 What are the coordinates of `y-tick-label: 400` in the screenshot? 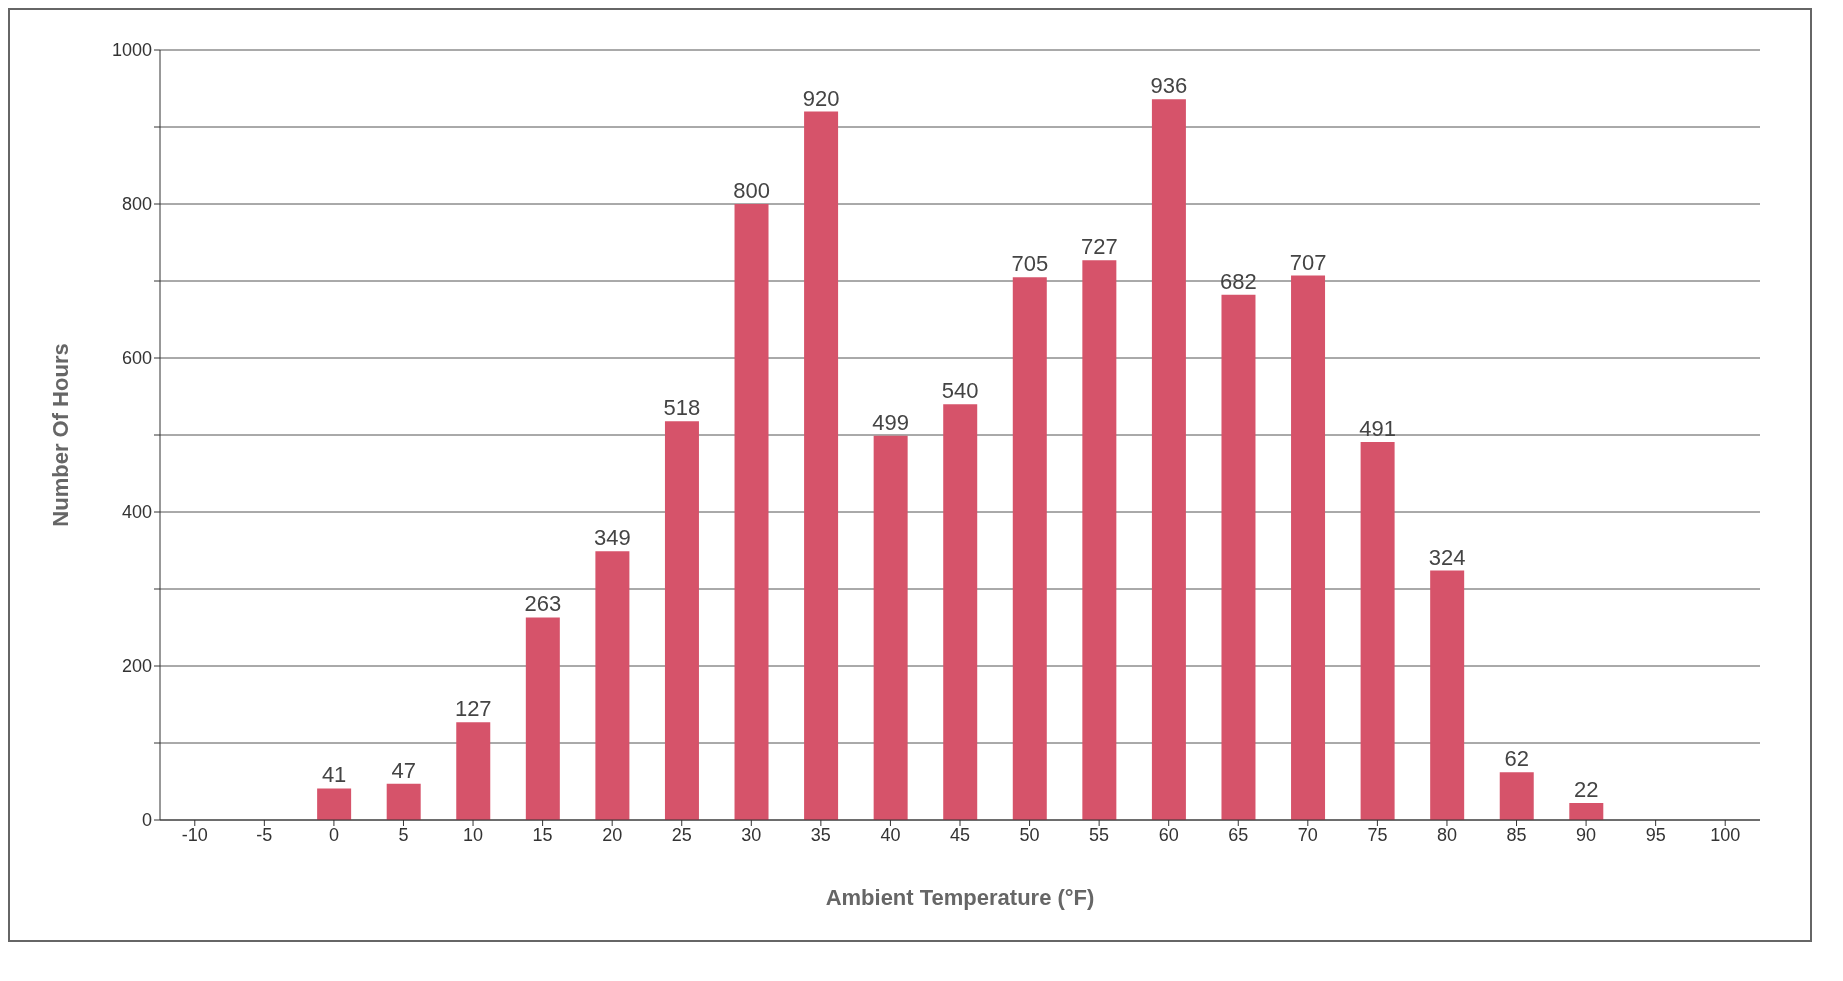 It's located at (136, 512).